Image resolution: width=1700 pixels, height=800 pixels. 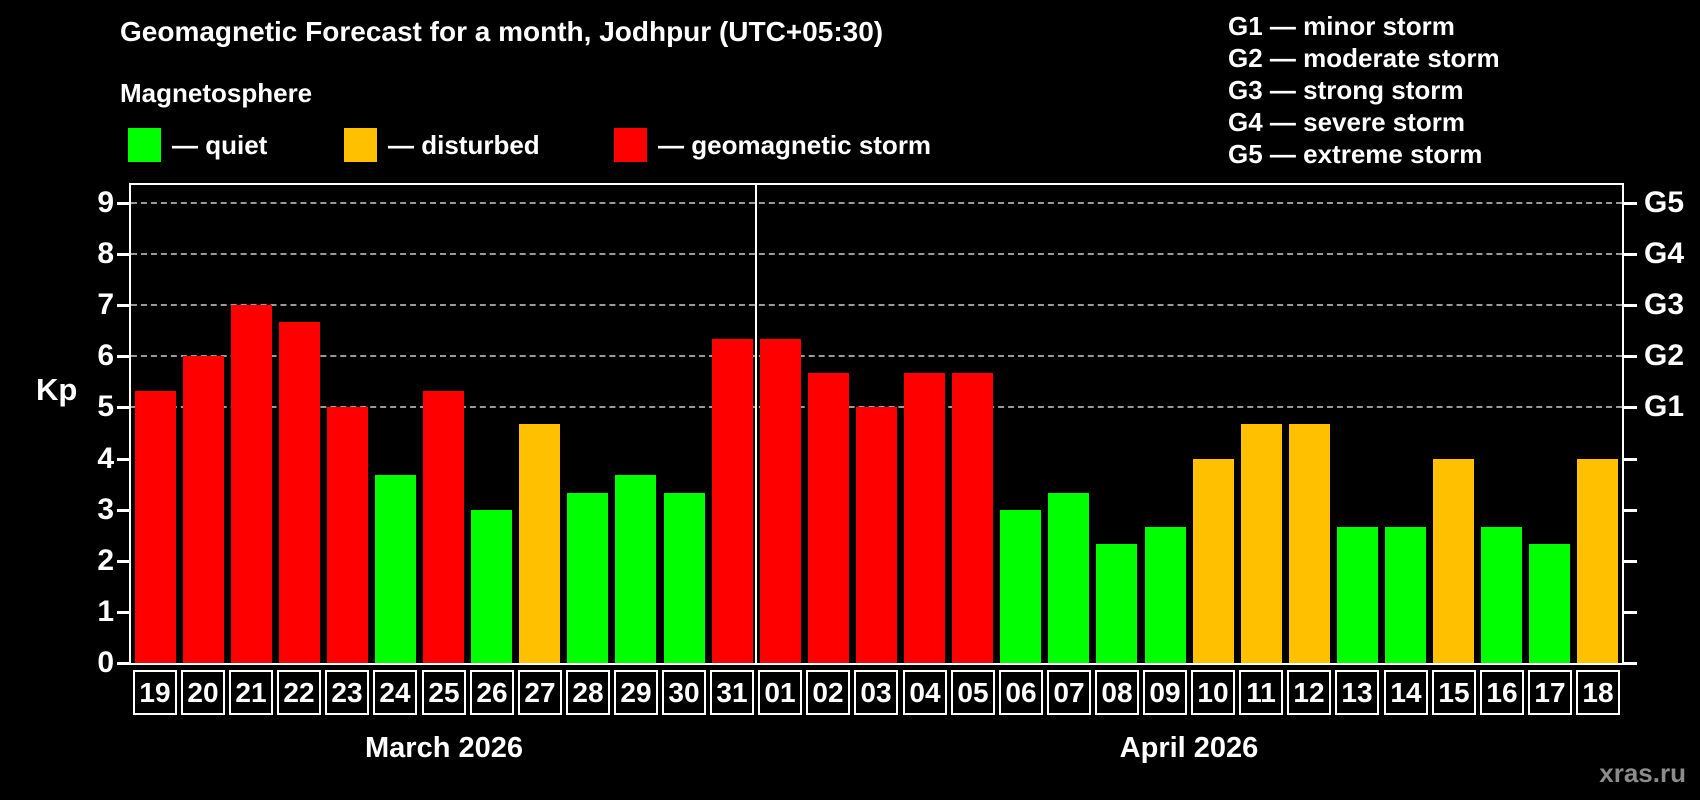 What do you see at coordinates (1309, 692) in the screenshot?
I see `day-label-12: 12` at bounding box center [1309, 692].